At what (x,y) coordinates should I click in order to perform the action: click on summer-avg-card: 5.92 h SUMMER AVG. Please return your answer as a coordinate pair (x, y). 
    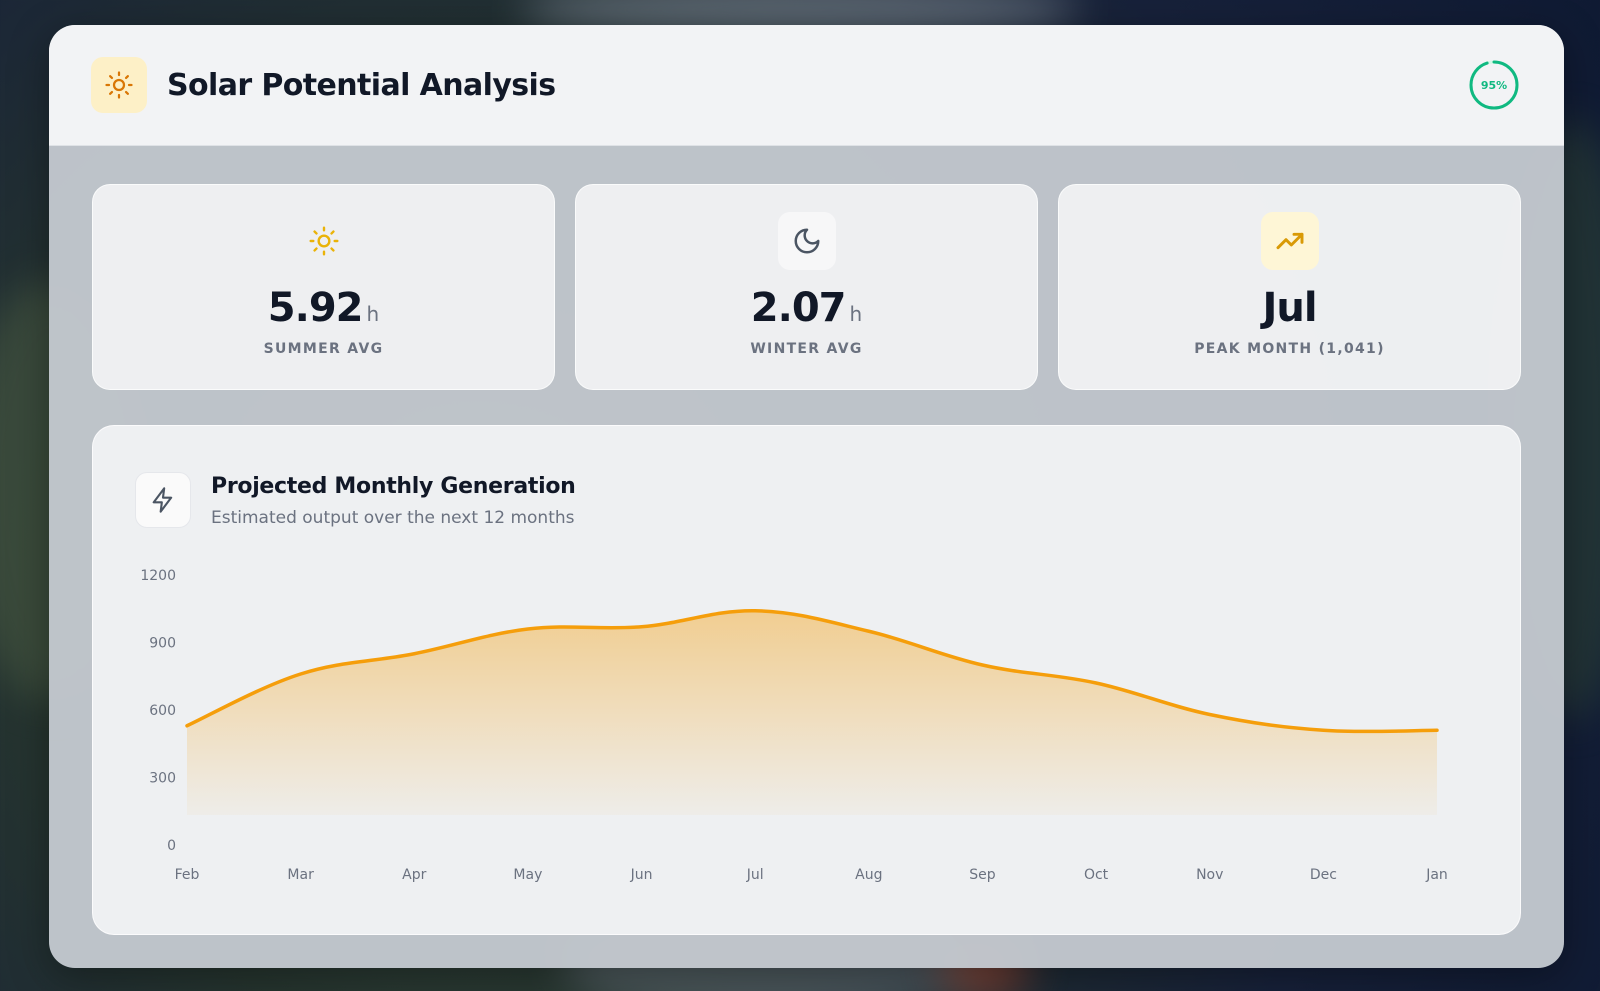
    Looking at the image, I should click on (323, 287).